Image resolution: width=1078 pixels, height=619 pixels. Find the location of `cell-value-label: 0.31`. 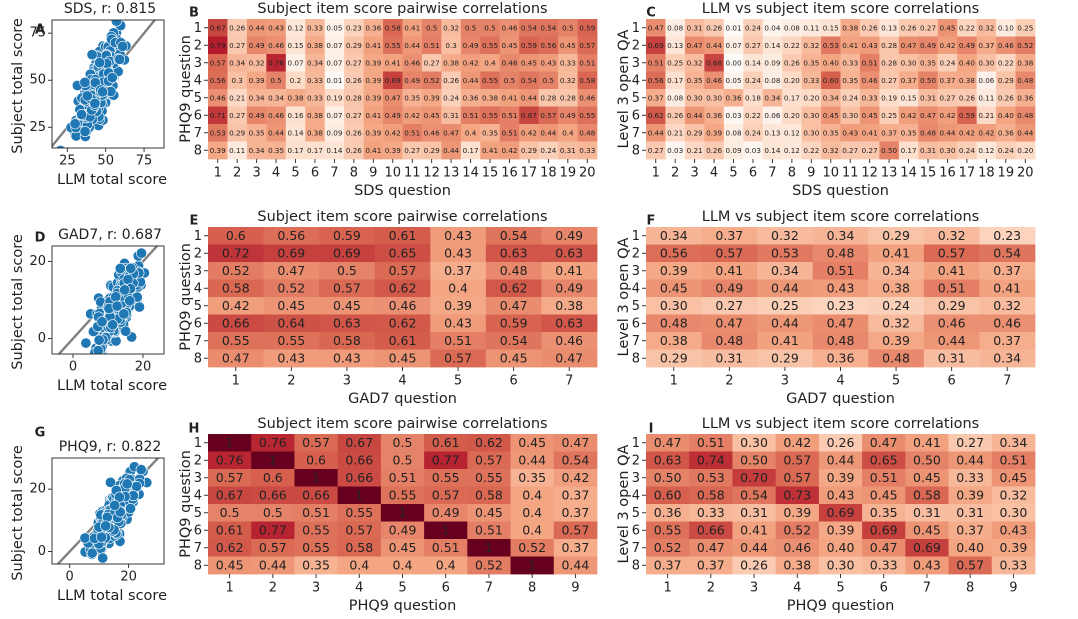

cell-value-label: 0.31 is located at coordinates (952, 357).